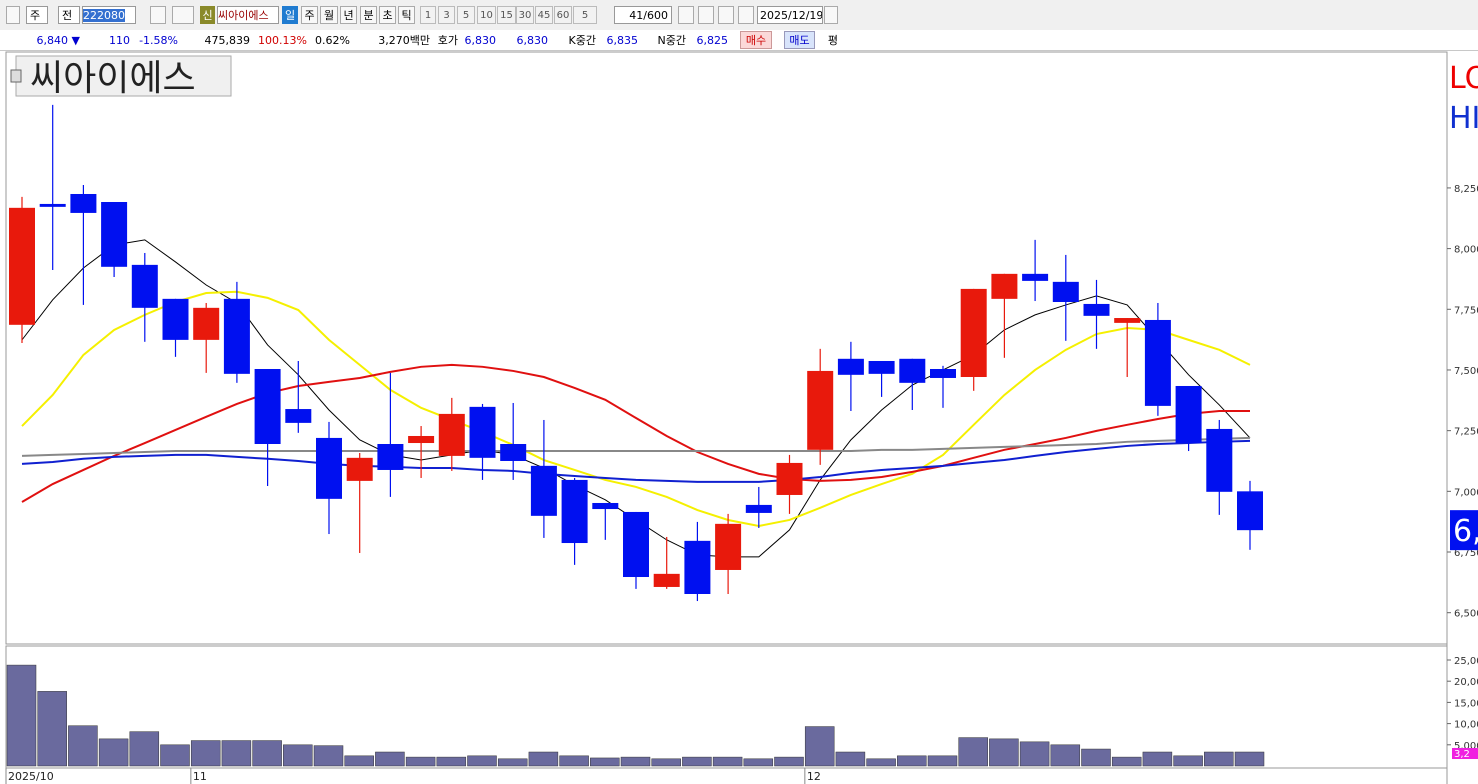 Image resolution: width=1478 pixels, height=784 pixels. What do you see at coordinates (1466, 682) in the screenshot?
I see `volume-tick-label: 20,000` at bounding box center [1466, 682].